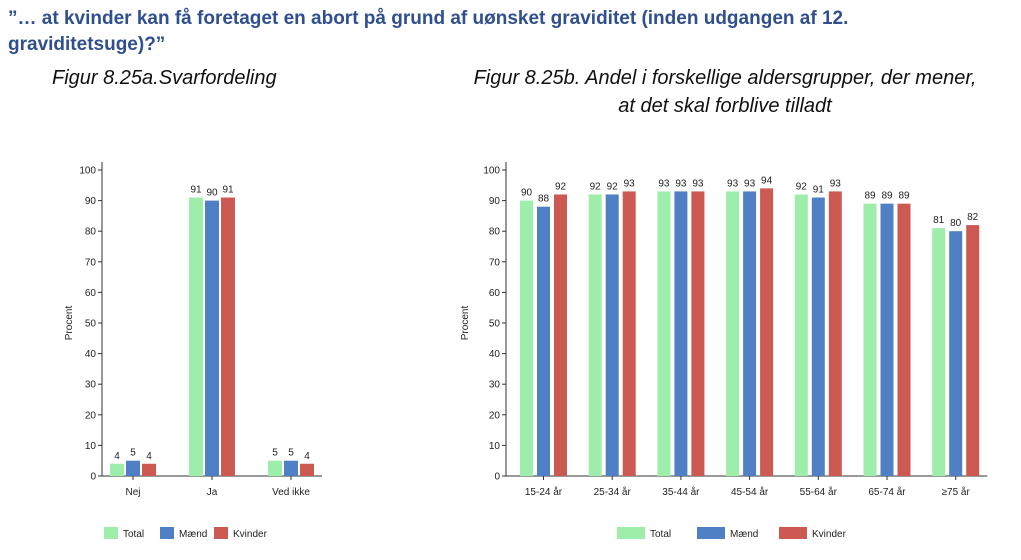 This screenshot has height=560, width=1021. Describe the element at coordinates (91, 232) in the screenshot. I see `chart-a-y-tick-label: 80` at that location.